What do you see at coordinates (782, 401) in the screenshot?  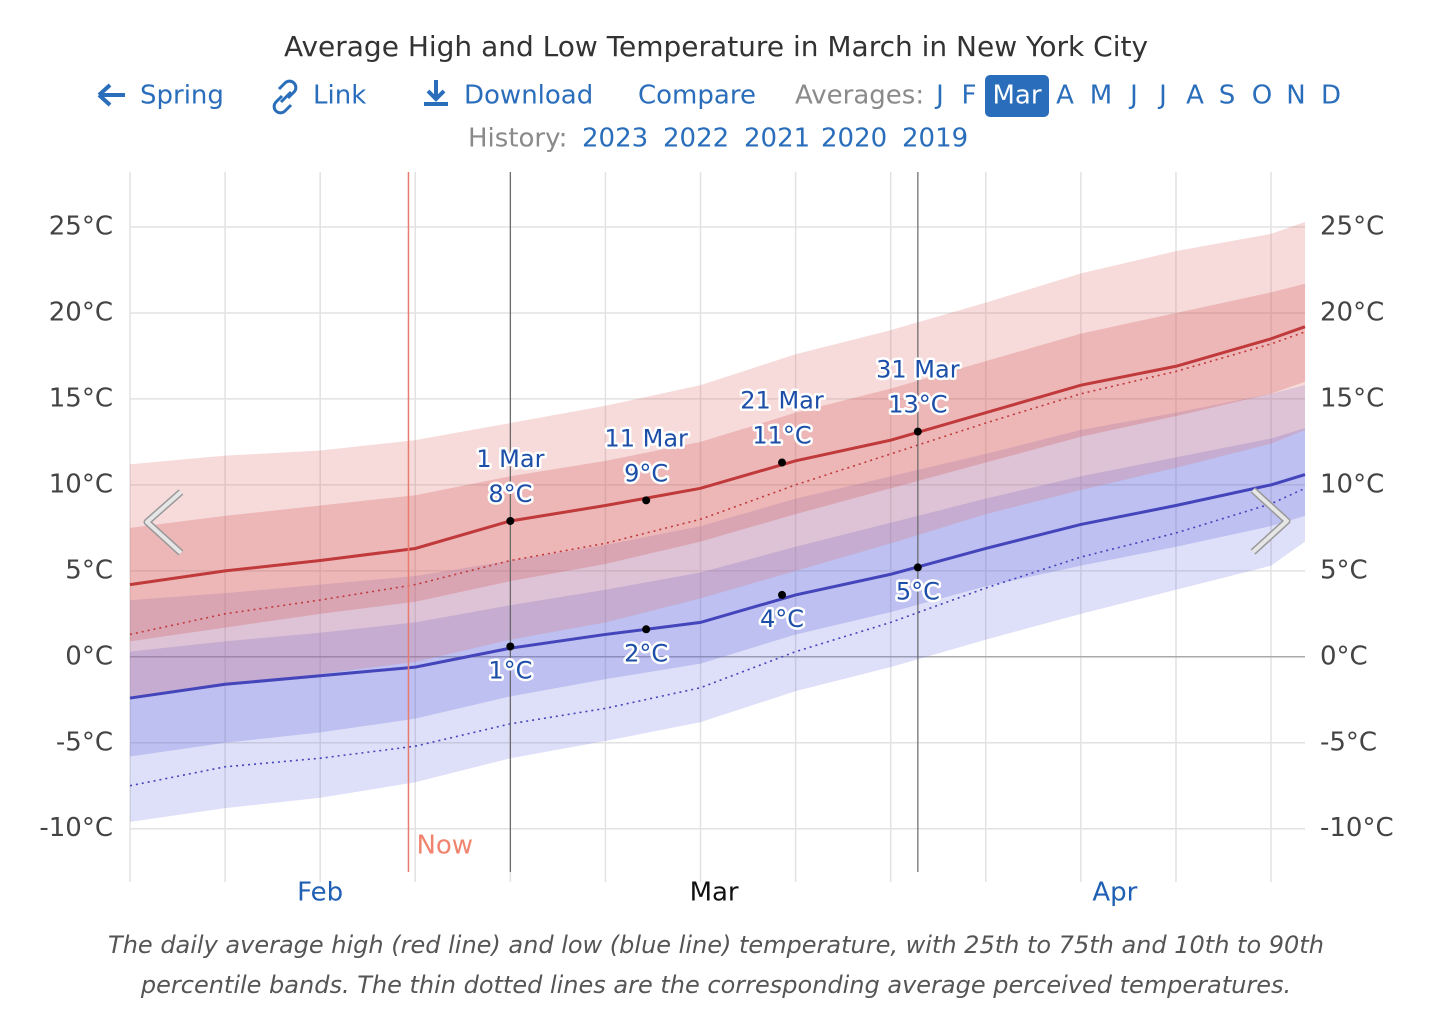 I see `annotation-date: 21 Mar` at bounding box center [782, 401].